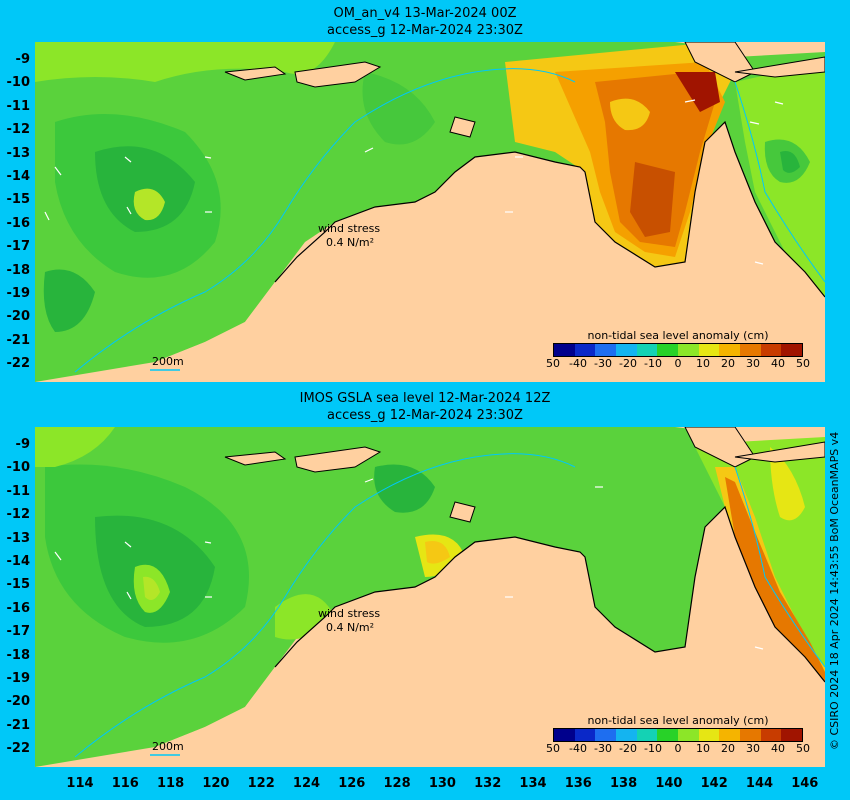 Image resolution: width=850 pixels, height=800 pixels. What do you see at coordinates (805, 783) in the screenshot?
I see `lon-label: 146` at bounding box center [805, 783].